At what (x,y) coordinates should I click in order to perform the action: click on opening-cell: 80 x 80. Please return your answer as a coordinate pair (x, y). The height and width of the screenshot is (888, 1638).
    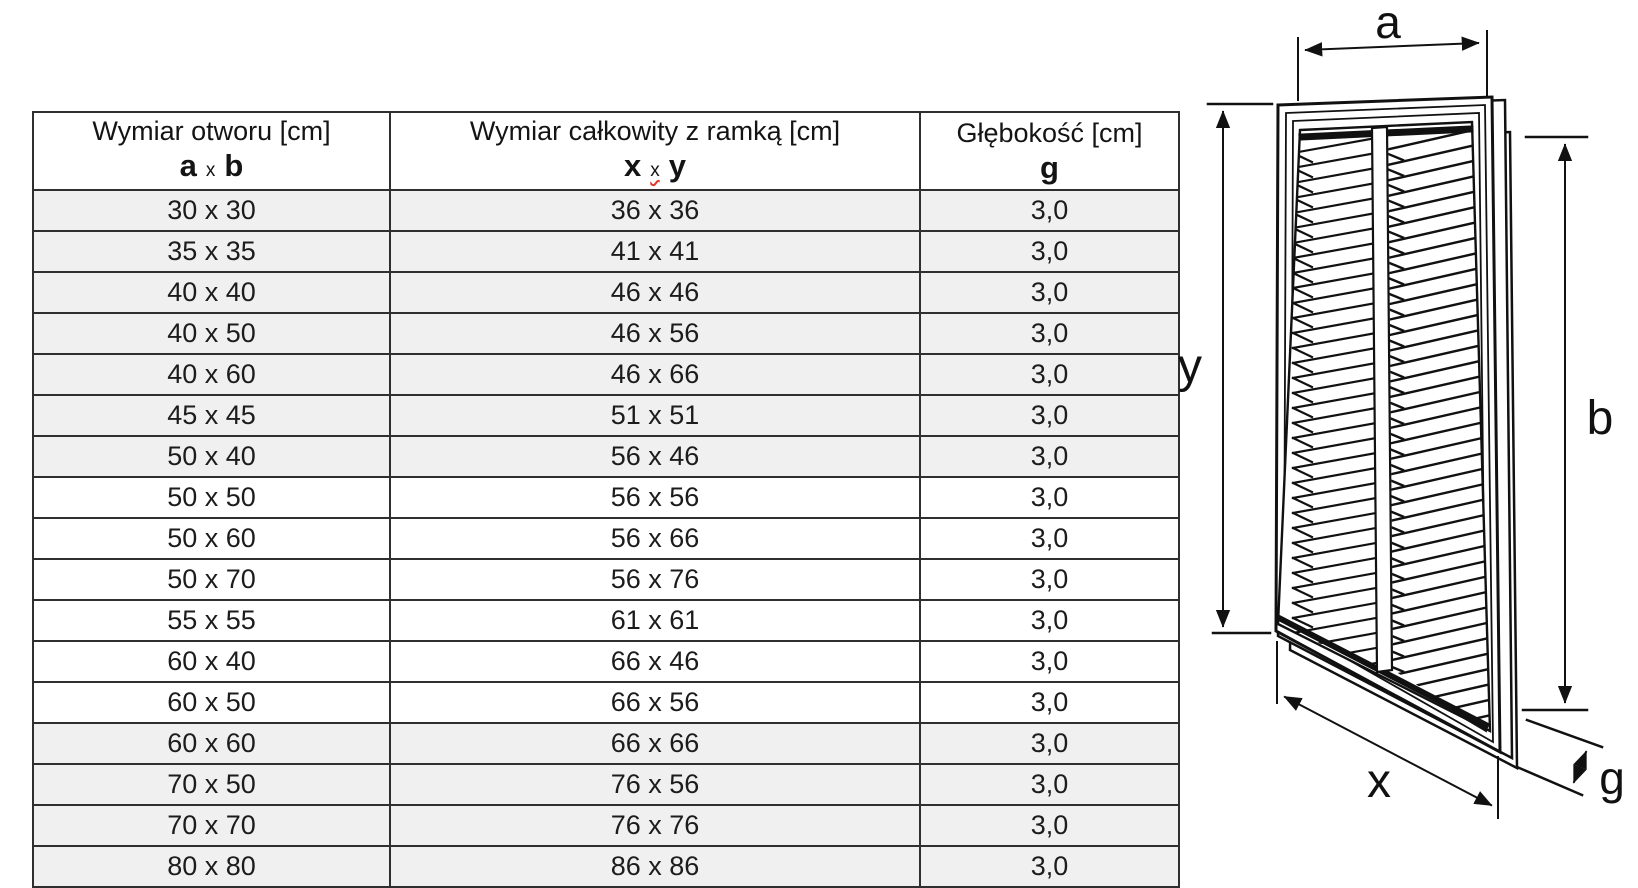
    Looking at the image, I should click on (211, 866).